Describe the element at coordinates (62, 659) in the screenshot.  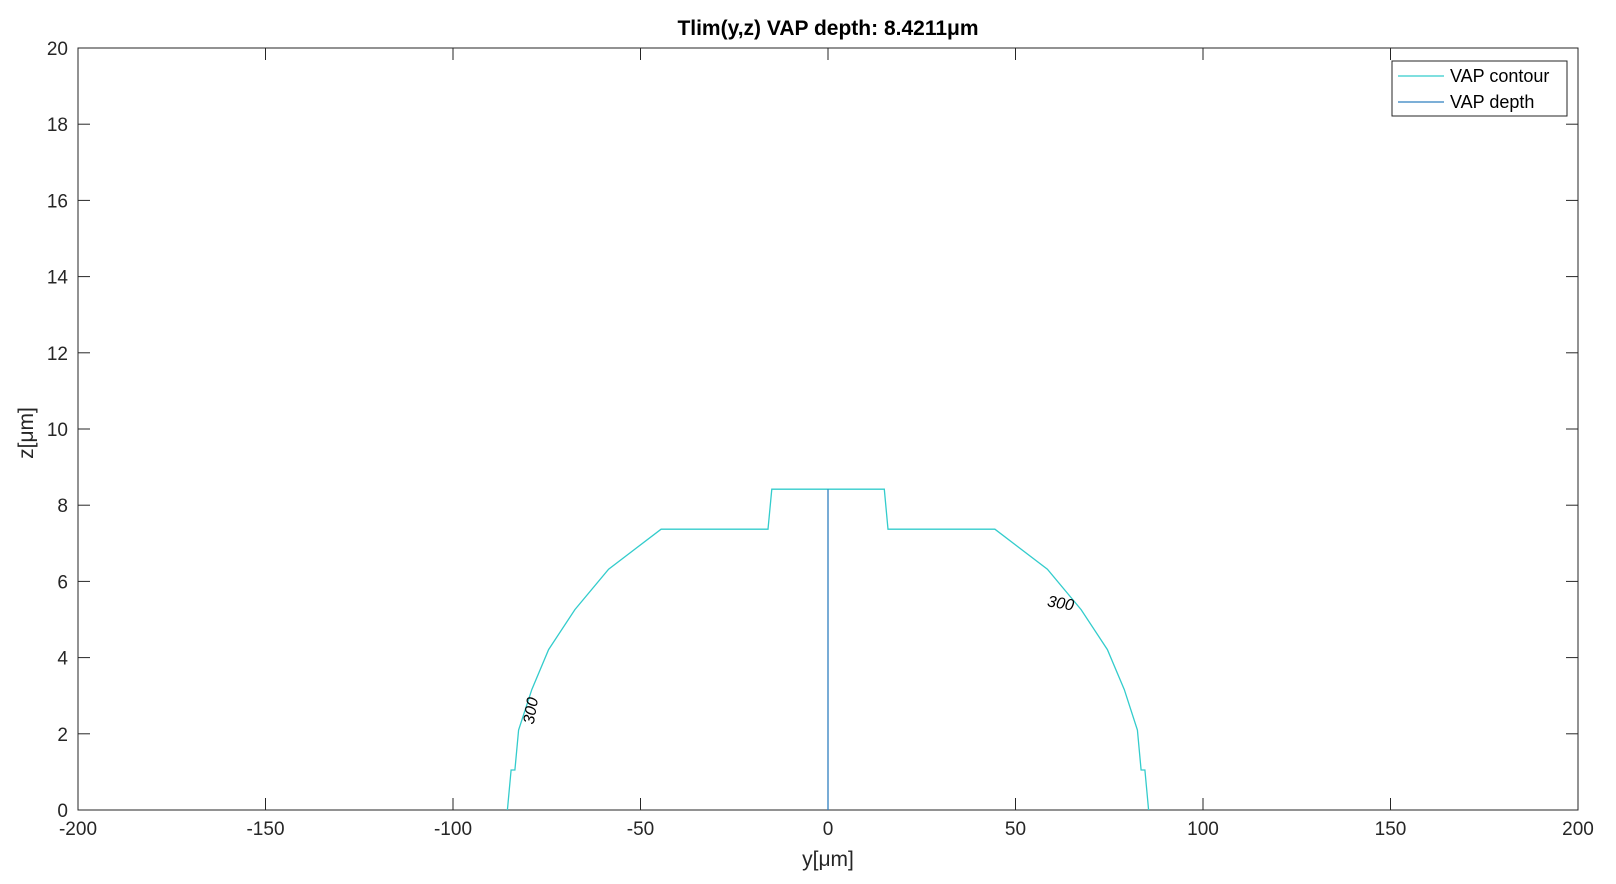
I see `y-tick-label: 4` at that location.